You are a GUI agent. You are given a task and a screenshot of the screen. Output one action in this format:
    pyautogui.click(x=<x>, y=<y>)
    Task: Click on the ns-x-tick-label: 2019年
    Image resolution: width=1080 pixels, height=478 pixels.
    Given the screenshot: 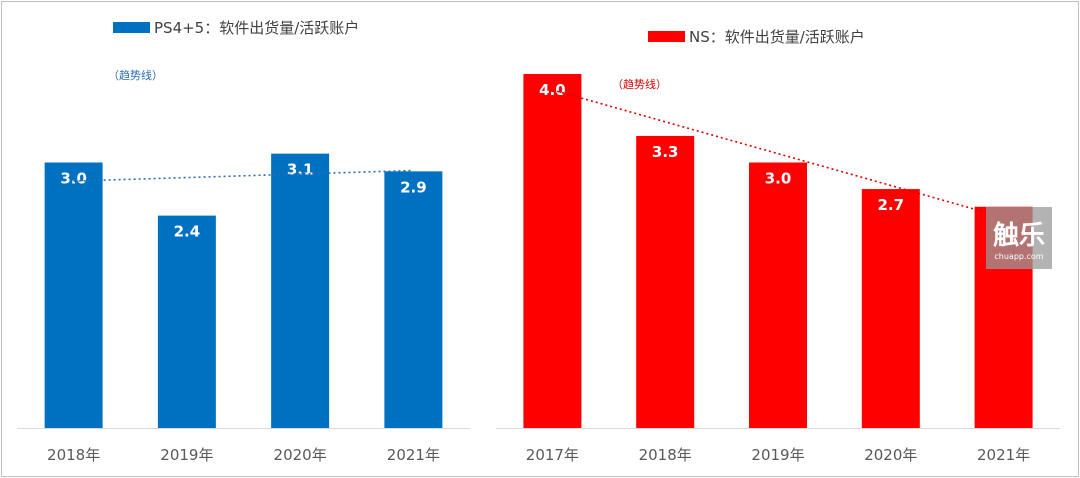 What is the action you would take?
    pyautogui.click(x=777, y=455)
    